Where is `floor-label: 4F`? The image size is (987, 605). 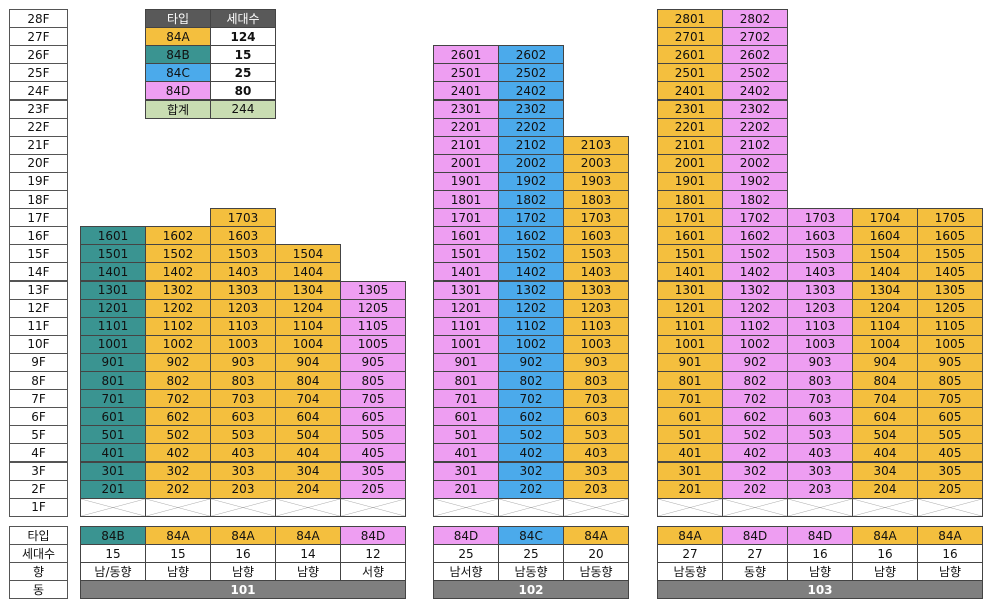
floor-label: 4F is located at coordinates (38, 453).